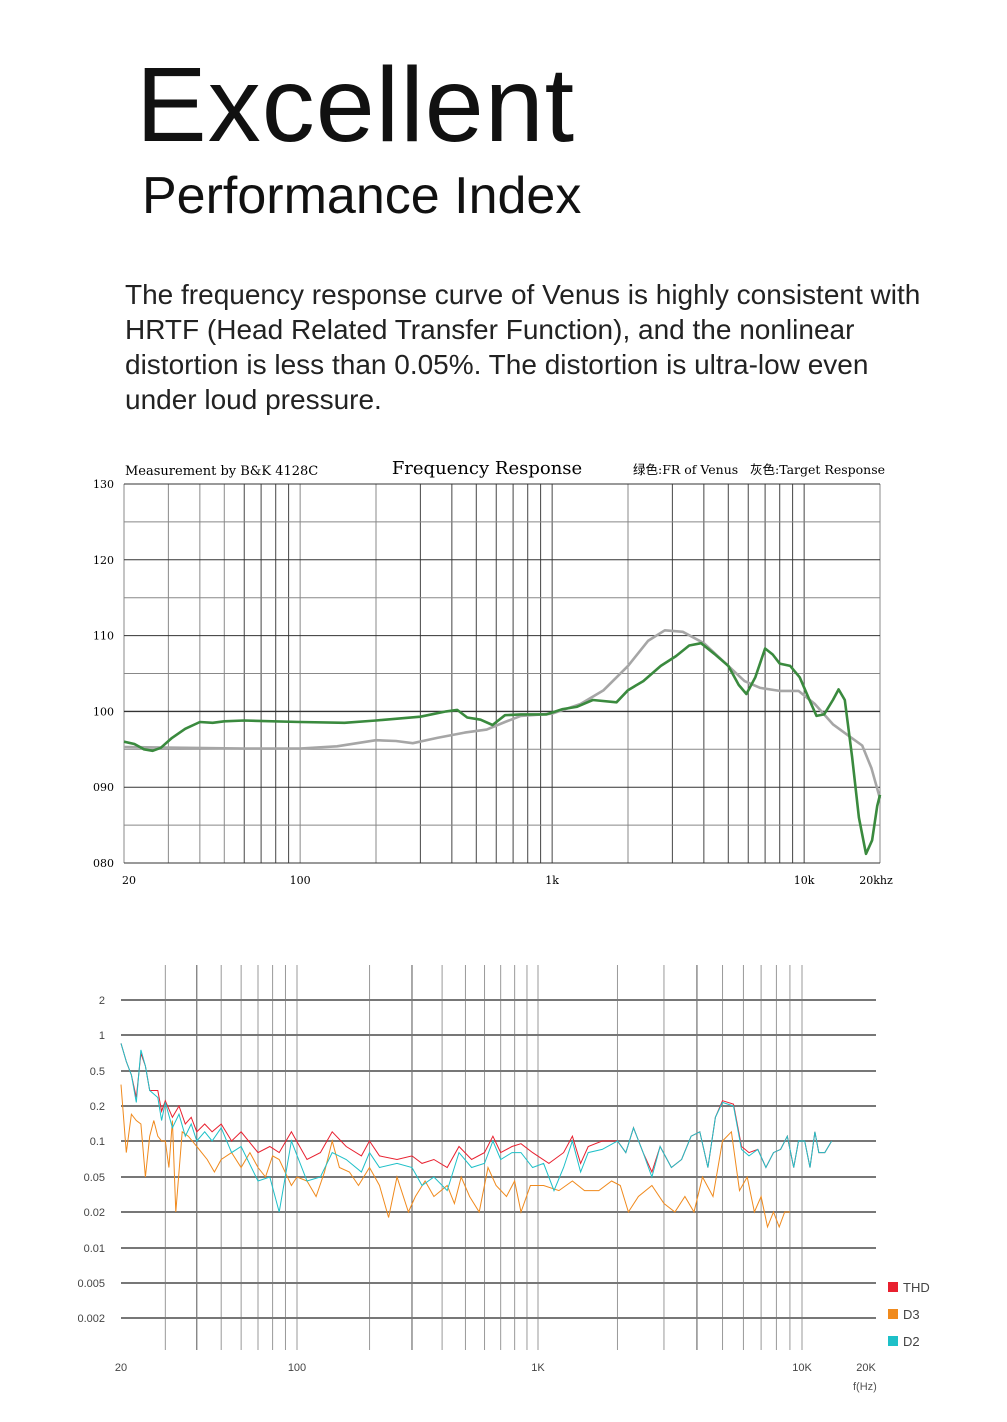 The image size is (1007, 1422). Describe the element at coordinates (91, 1319) in the screenshot. I see `y-tick-label: 0.002` at that location.